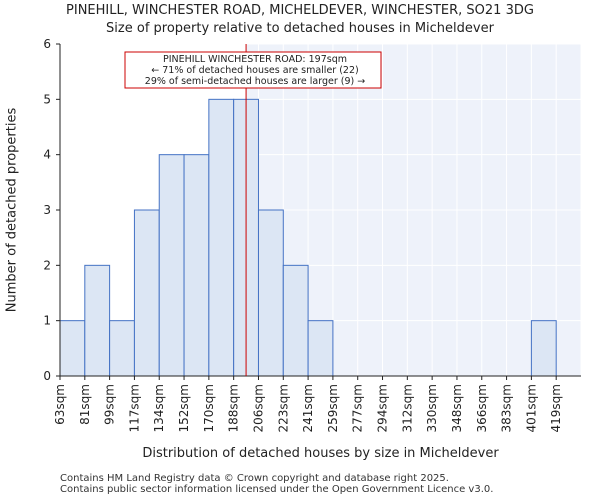  Describe the element at coordinates (47, 210) in the screenshot. I see `y-tick-label: 3` at that location.